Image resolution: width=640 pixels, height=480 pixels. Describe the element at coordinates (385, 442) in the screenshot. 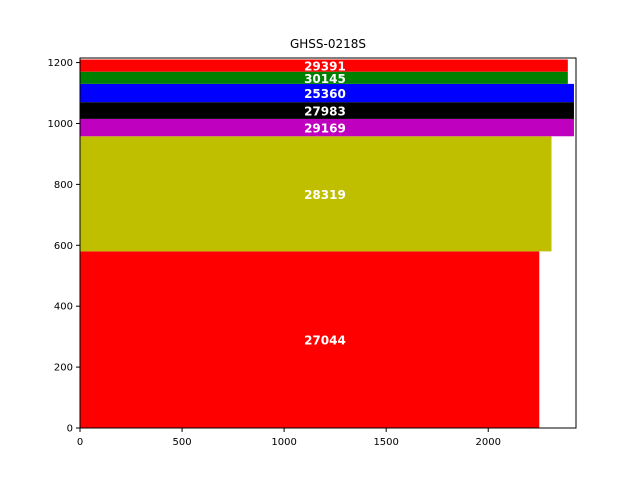

I see `x-tick-label-3: 1500` at that location.